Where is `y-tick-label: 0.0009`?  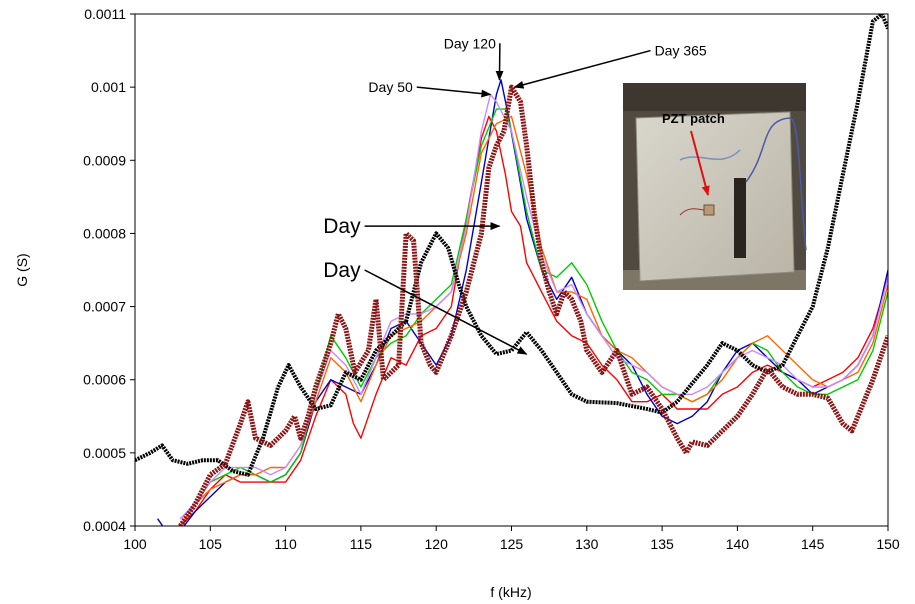
y-tick-label: 0.0009 is located at coordinates (104, 160).